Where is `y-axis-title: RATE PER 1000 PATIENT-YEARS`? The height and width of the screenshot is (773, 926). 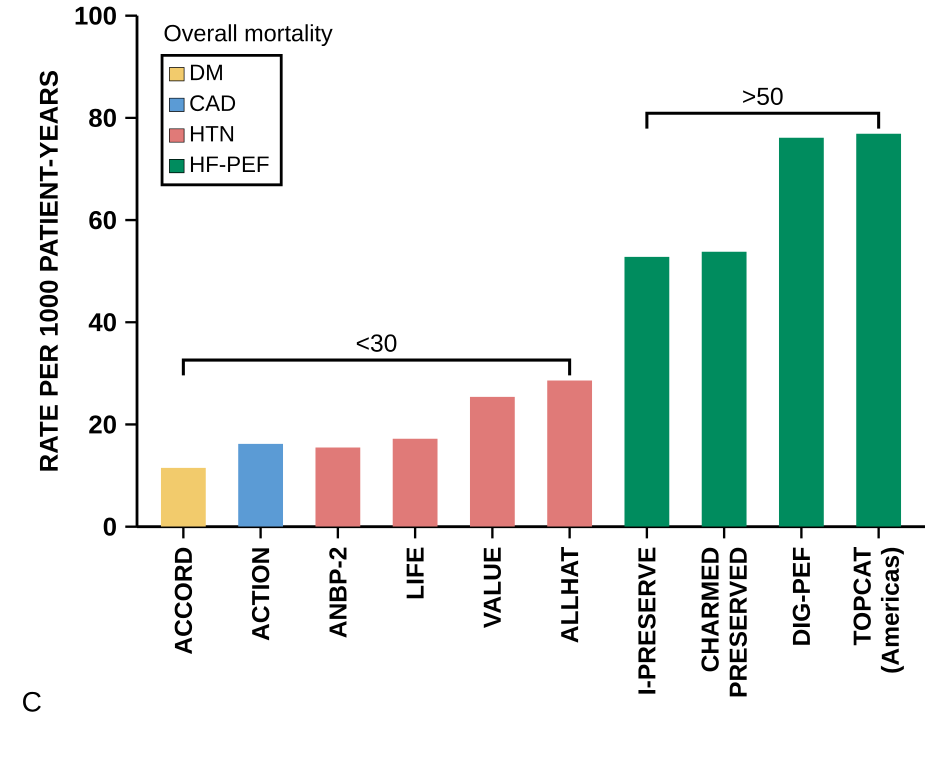 y-axis-title: RATE PER 1000 PATIENT-YEARS is located at coordinates (49, 270).